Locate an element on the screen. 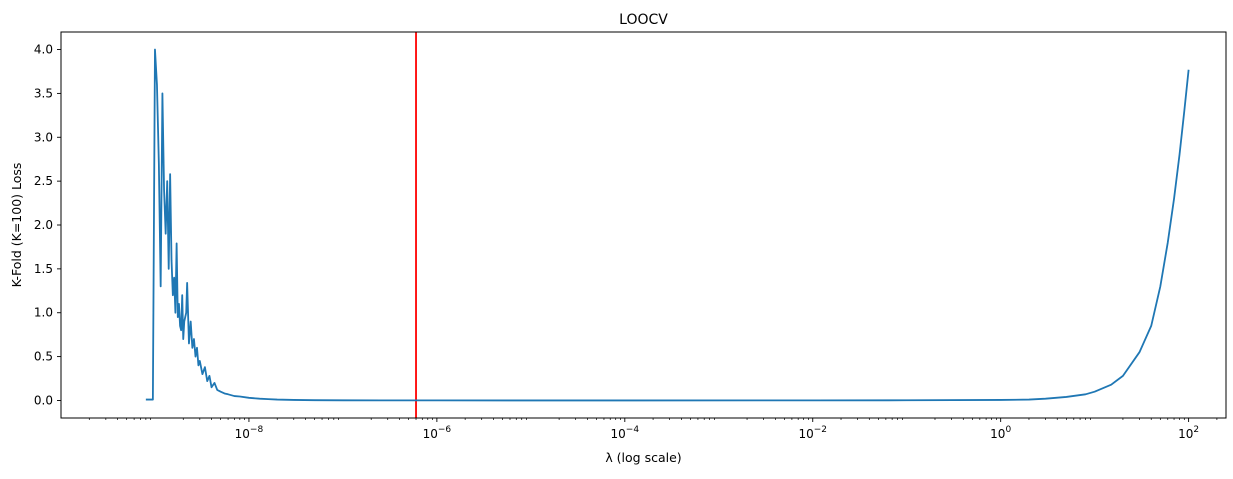  x-tick-label: 10⁻⁸ is located at coordinates (249, 433).